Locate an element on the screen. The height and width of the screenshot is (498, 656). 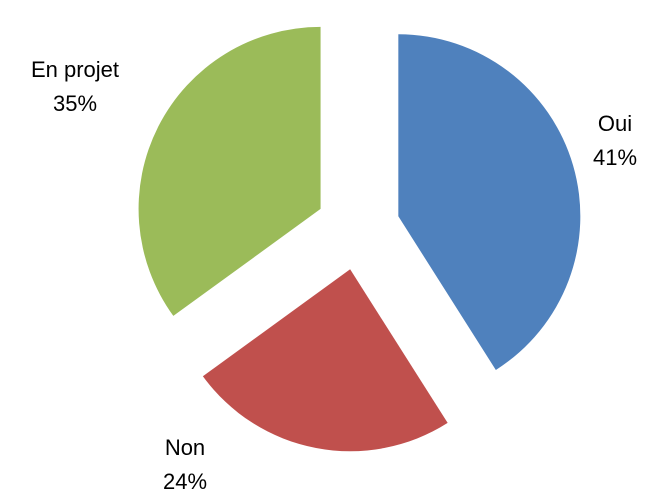
slice-label: Oui is located at coordinates (615, 123).